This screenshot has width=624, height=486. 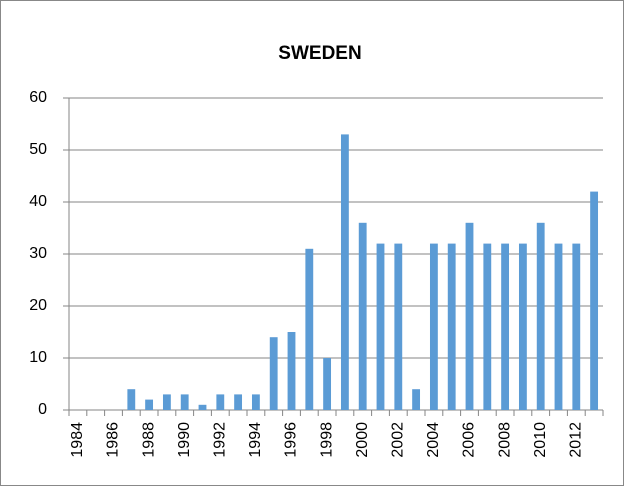 What do you see at coordinates (291, 440) in the screenshot?
I see `x-tick-label: 1996` at bounding box center [291, 440].